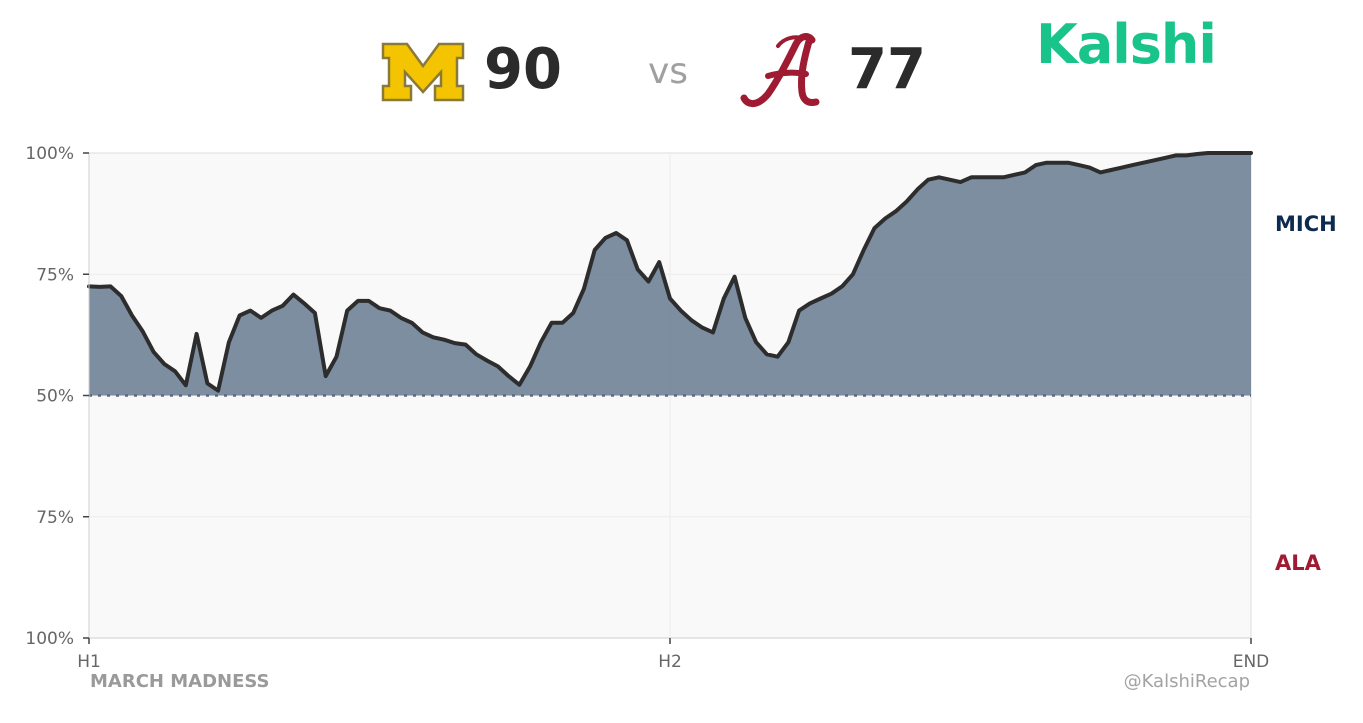  I want to click on x-tick-label: END, so click(1251, 662).